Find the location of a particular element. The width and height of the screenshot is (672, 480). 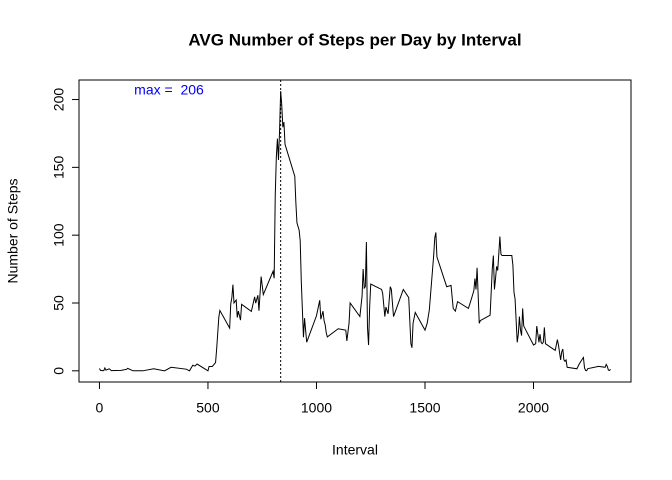

x-axis-title: Interval is located at coordinates (355, 450).